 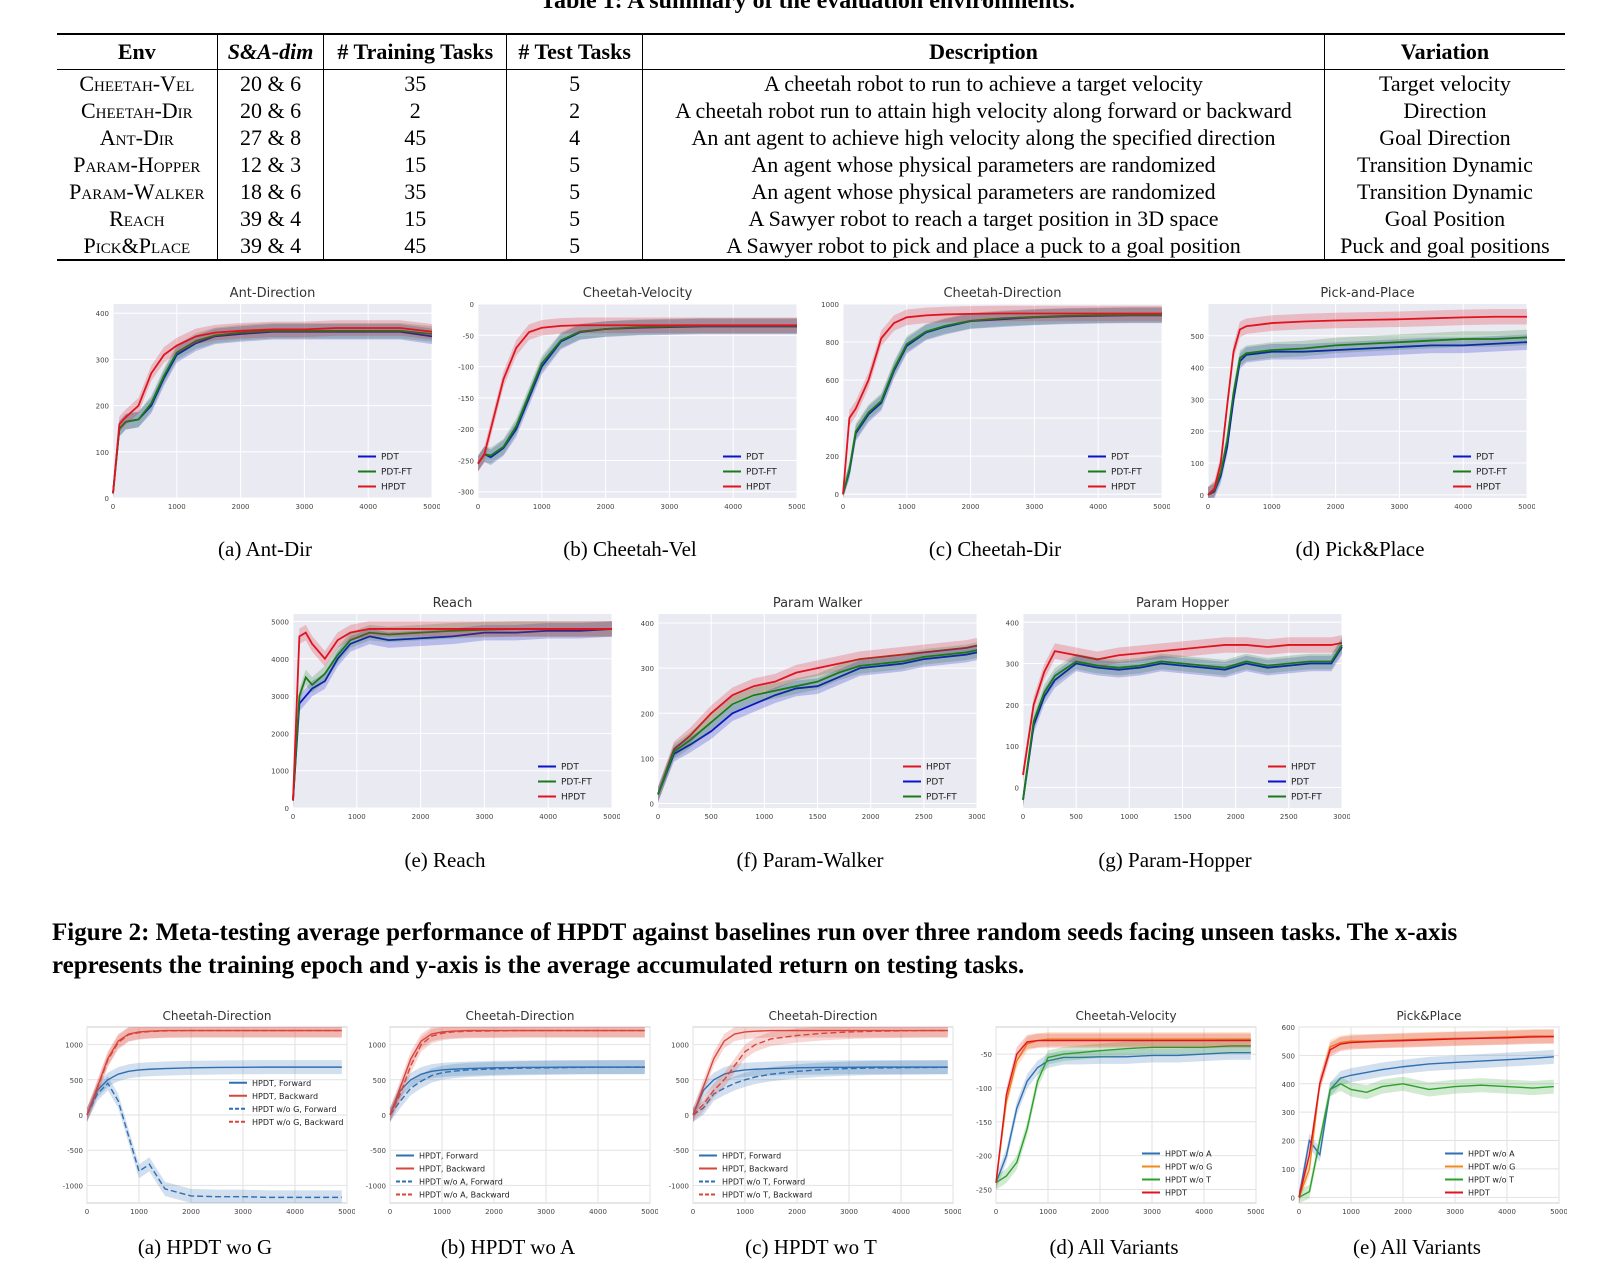 I want to click on x-tick-label: 3000, so click(x=976, y=817).